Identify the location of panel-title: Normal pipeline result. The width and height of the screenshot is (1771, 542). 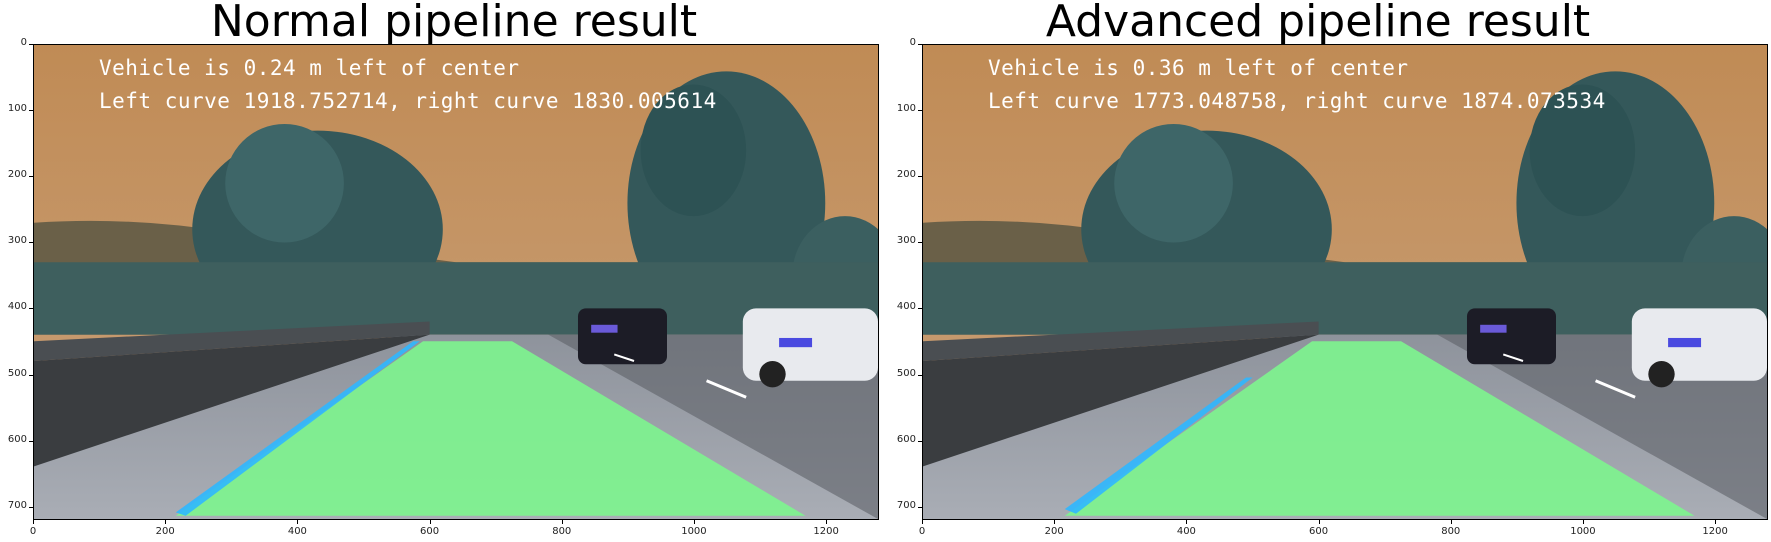
(454, 23).